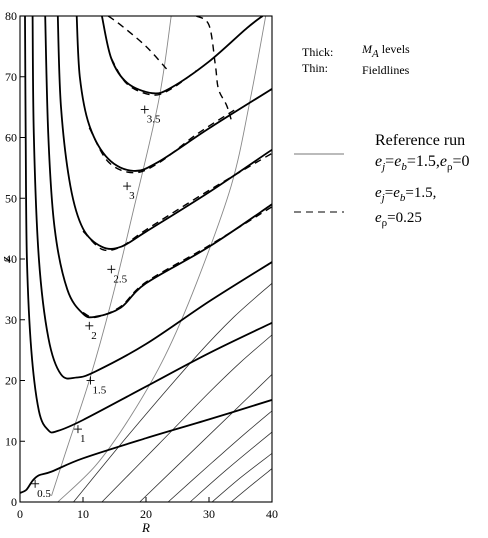 This screenshot has height=538, width=488. I want to click on thick-legend-label: Thick:, so click(317, 52).